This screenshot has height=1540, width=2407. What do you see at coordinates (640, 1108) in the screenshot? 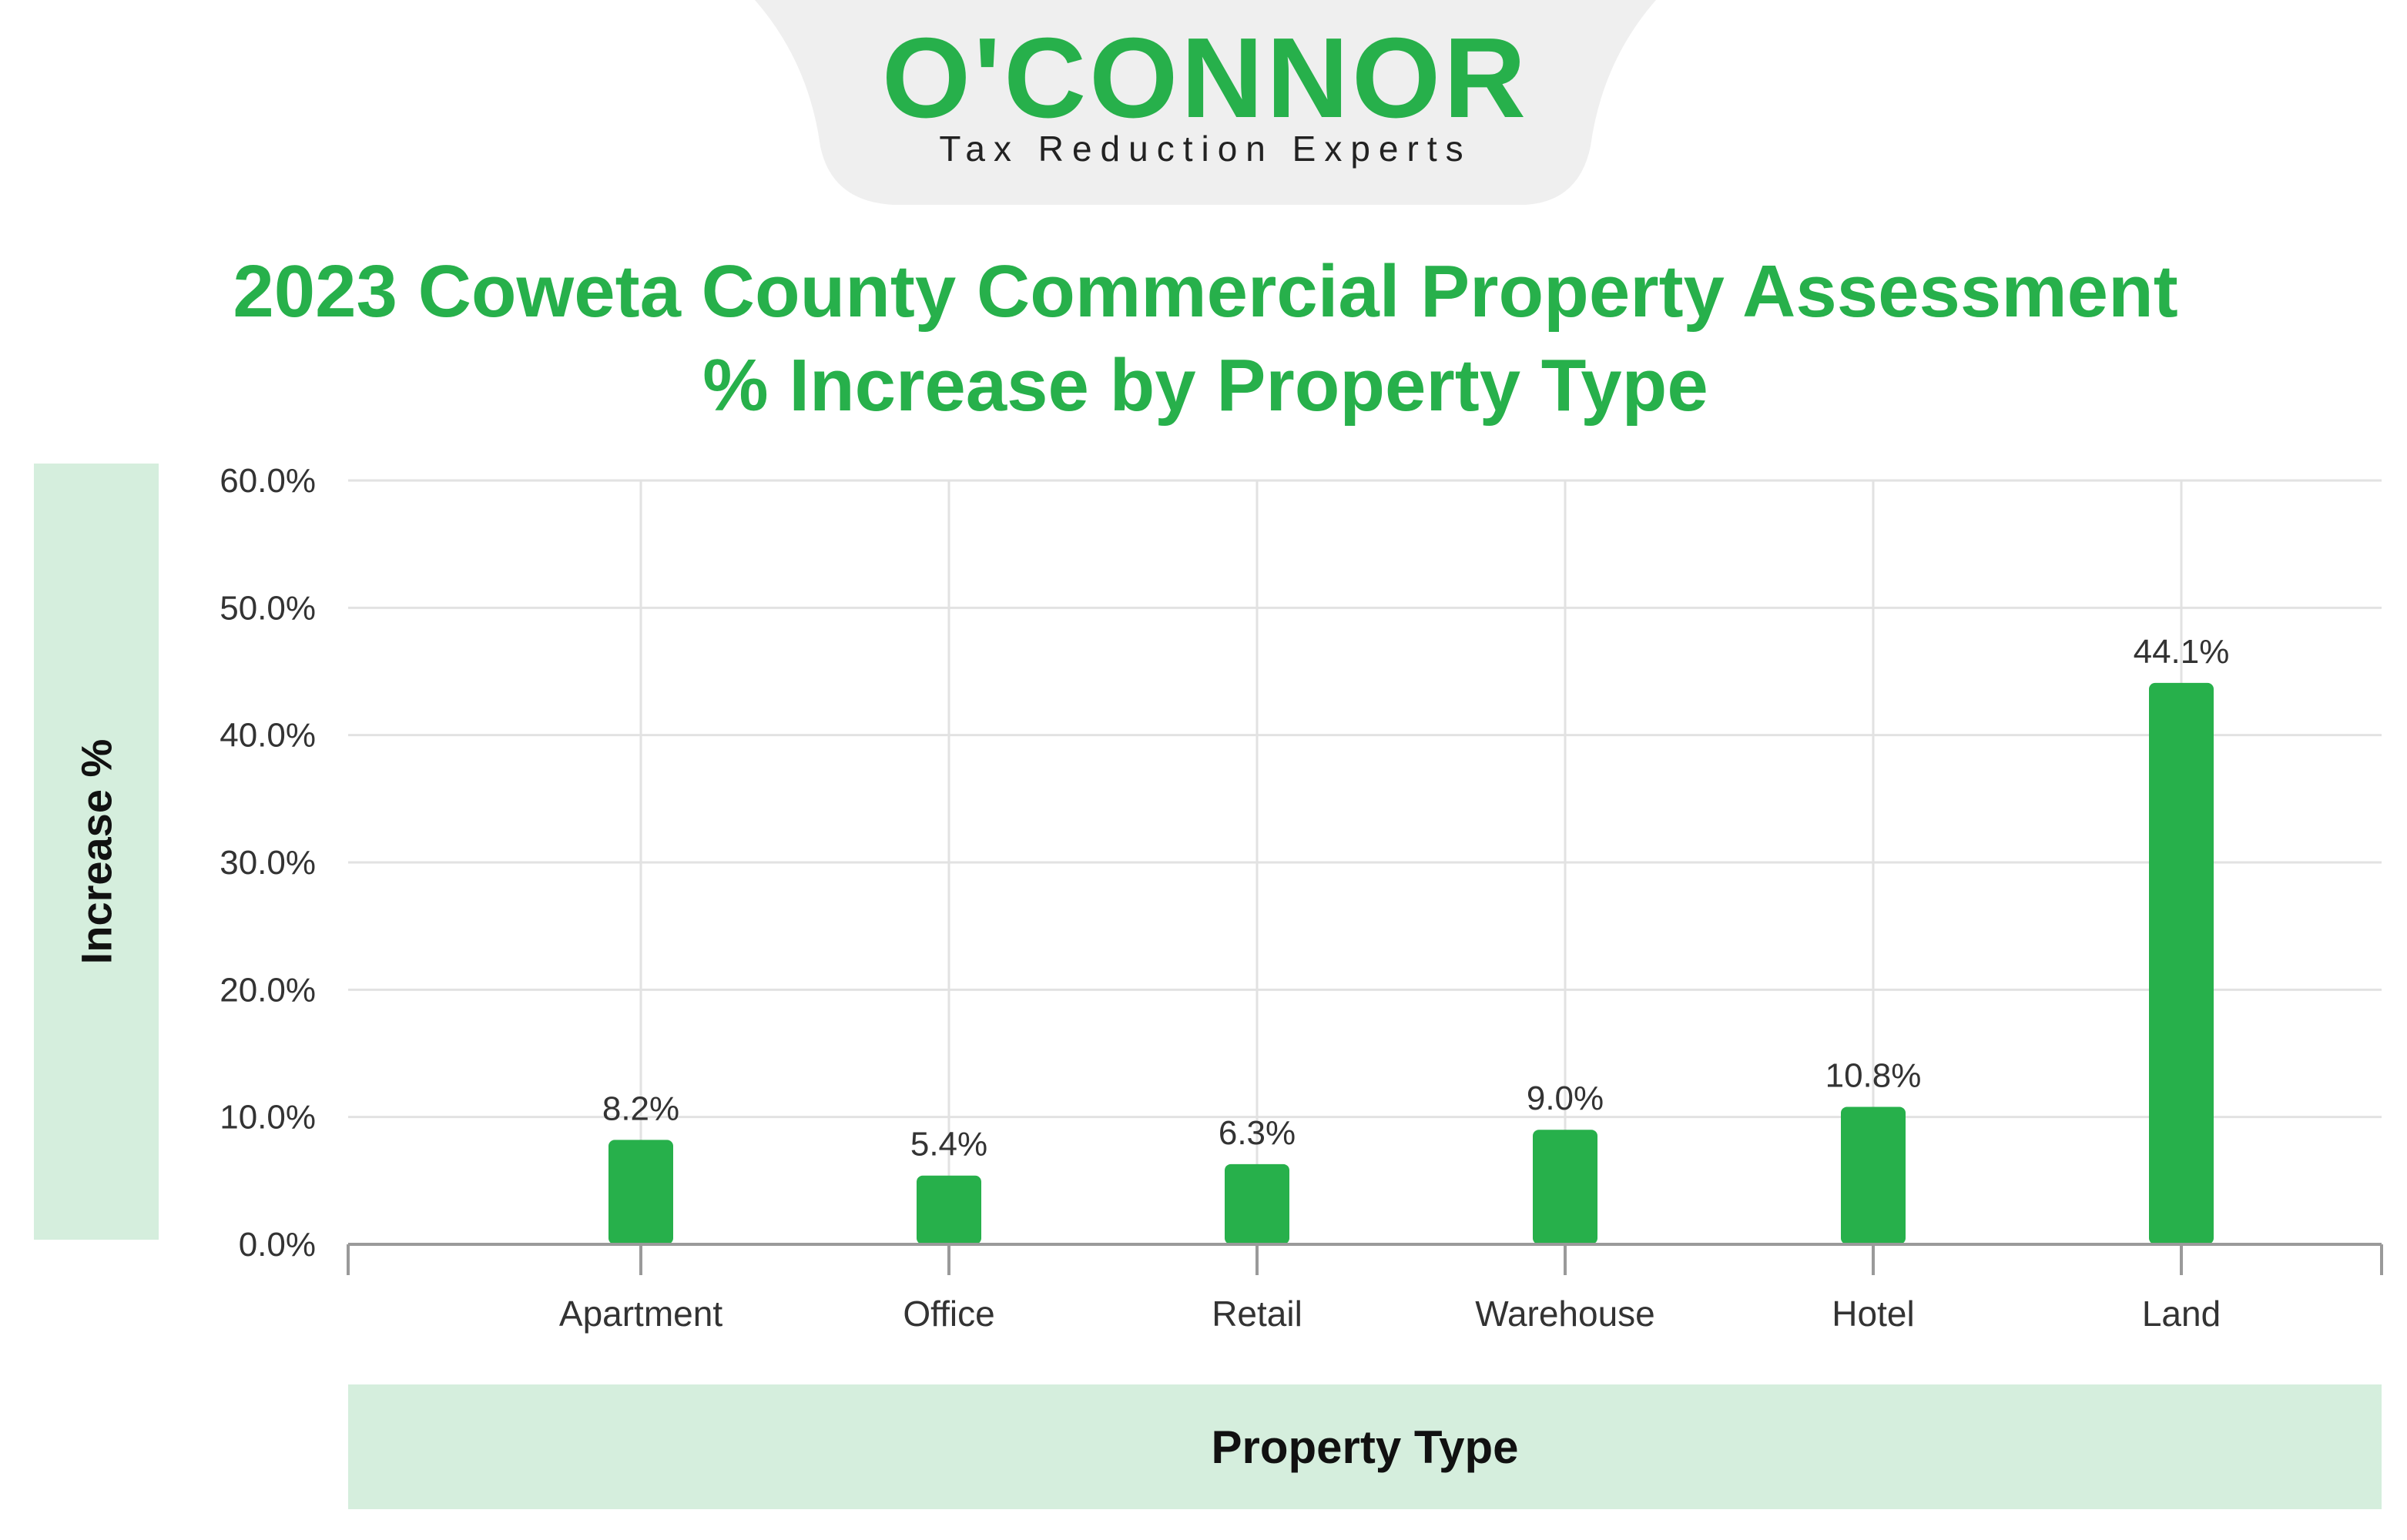
I see `data-label: 8.2%` at bounding box center [640, 1108].